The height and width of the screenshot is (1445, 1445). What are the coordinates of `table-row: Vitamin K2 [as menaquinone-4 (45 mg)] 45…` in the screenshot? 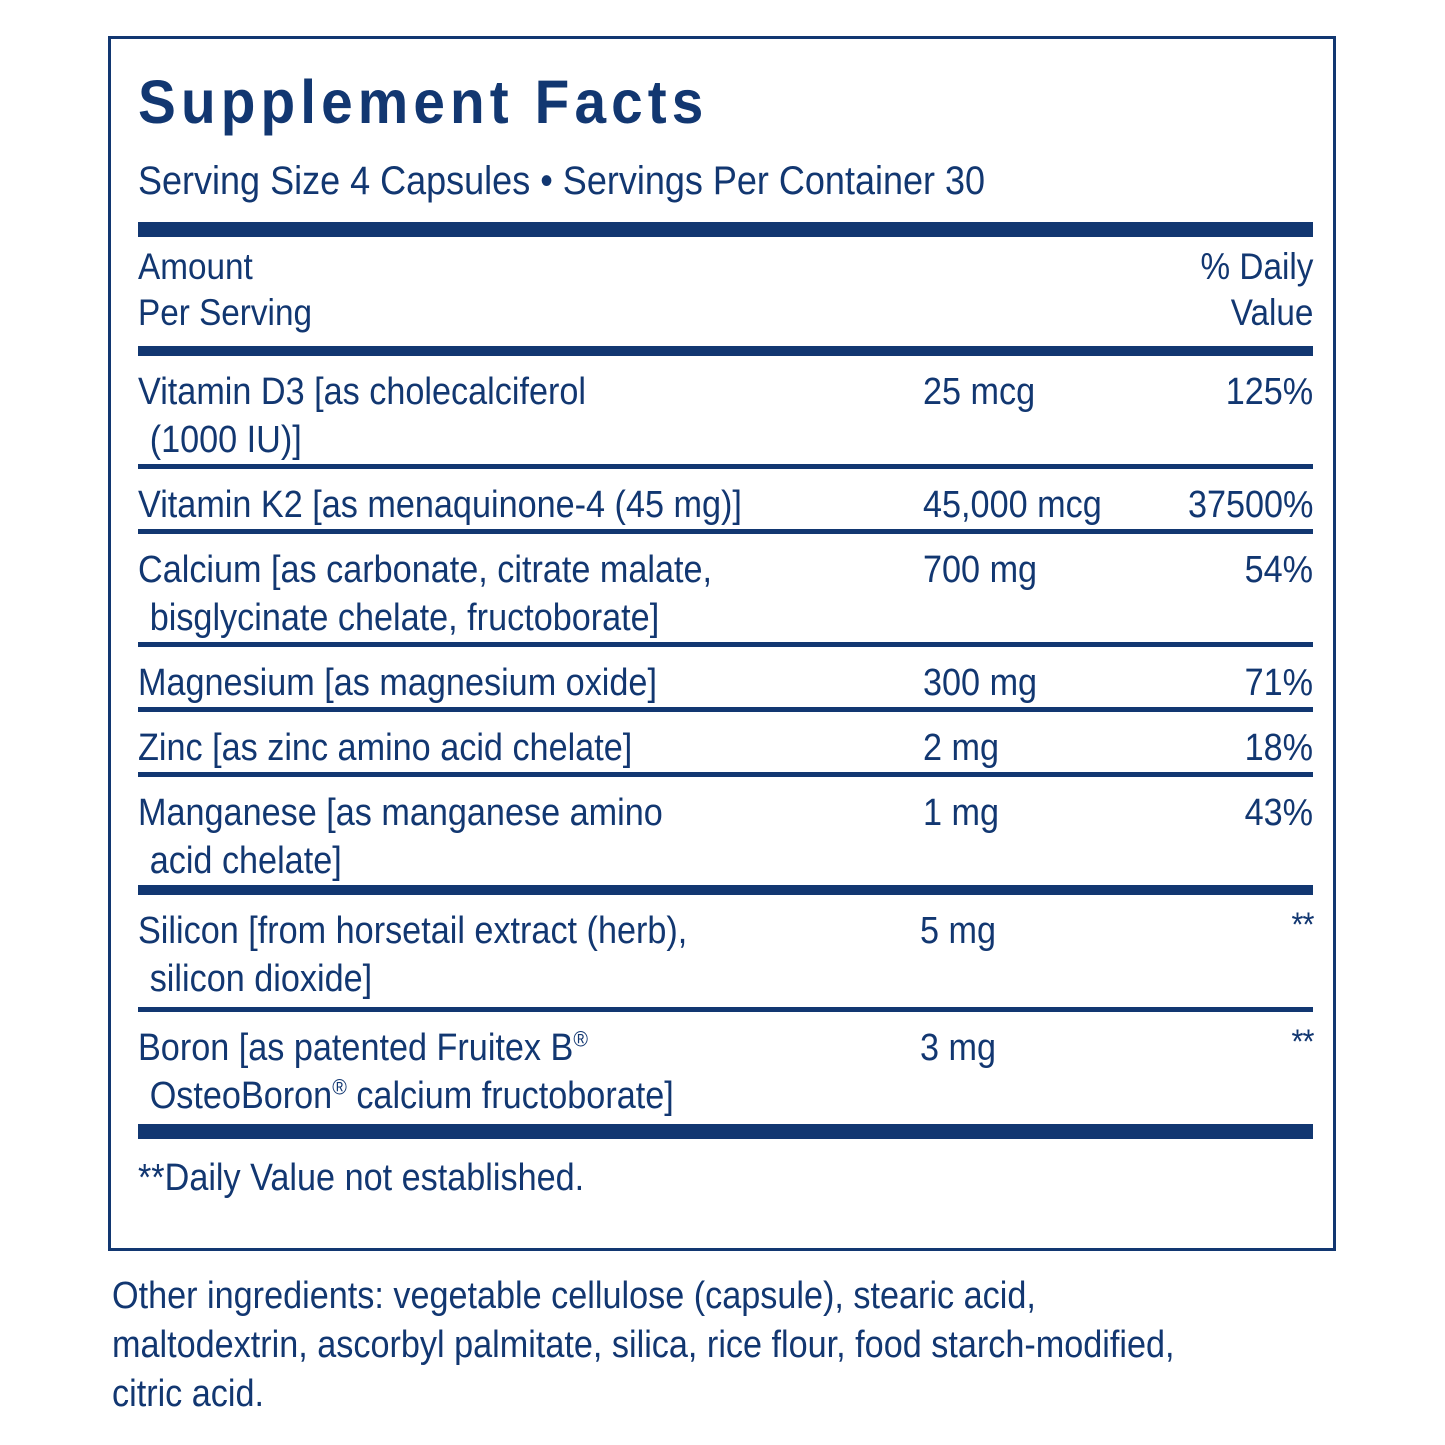 It's located at (725, 499).